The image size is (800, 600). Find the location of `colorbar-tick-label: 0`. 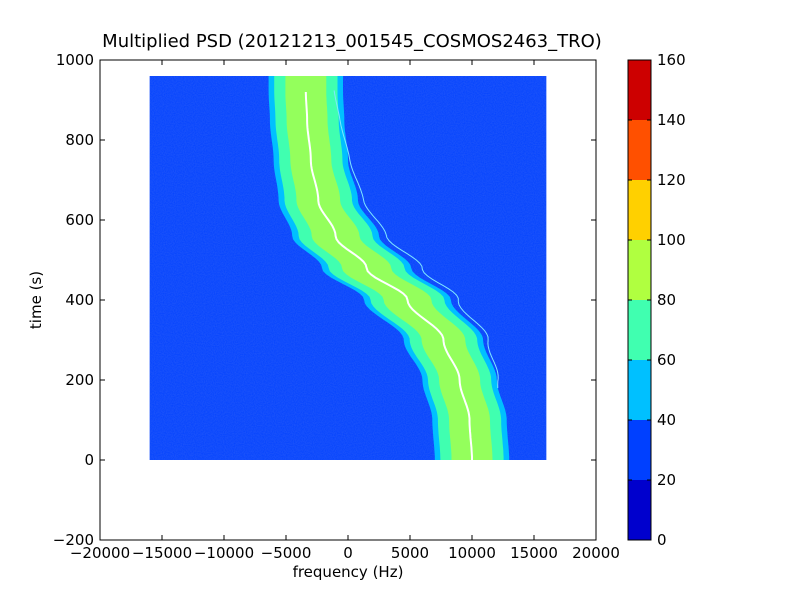

colorbar-tick-label: 0 is located at coordinates (662, 540).